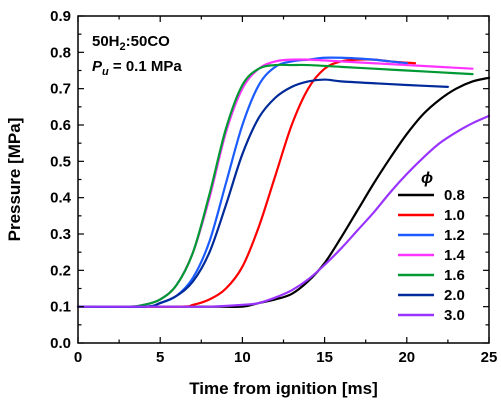 The width and height of the screenshot is (501, 402). Describe the element at coordinates (454, 295) in the screenshot. I see `legend-label: 2.0` at that location.